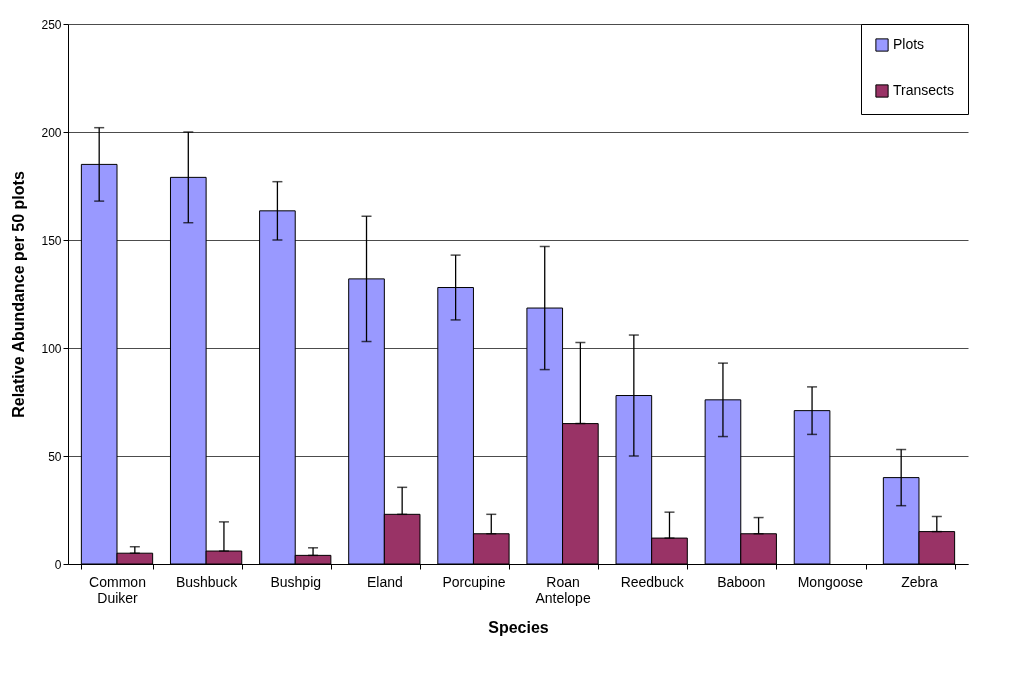 The height and width of the screenshot is (673, 1019). I want to click on legend-label: Transects, so click(923, 90).